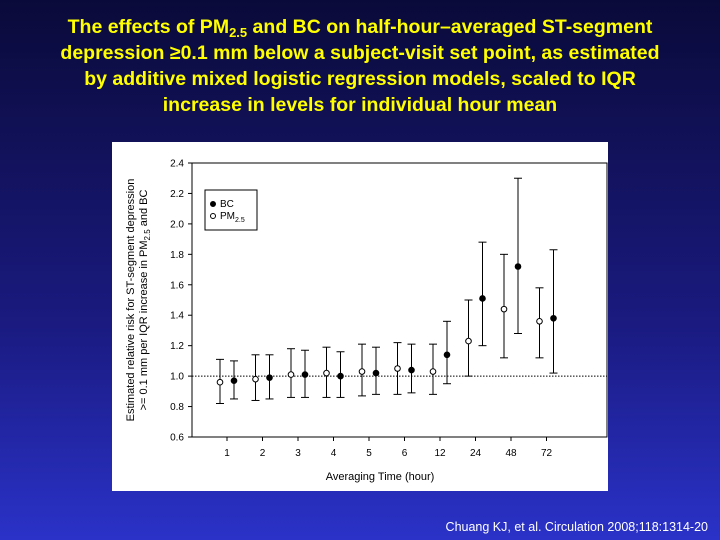 Image resolution: width=720 pixels, height=540 pixels. Describe the element at coordinates (144, 210) in the screenshot. I see `label-text: and BC` at that location.